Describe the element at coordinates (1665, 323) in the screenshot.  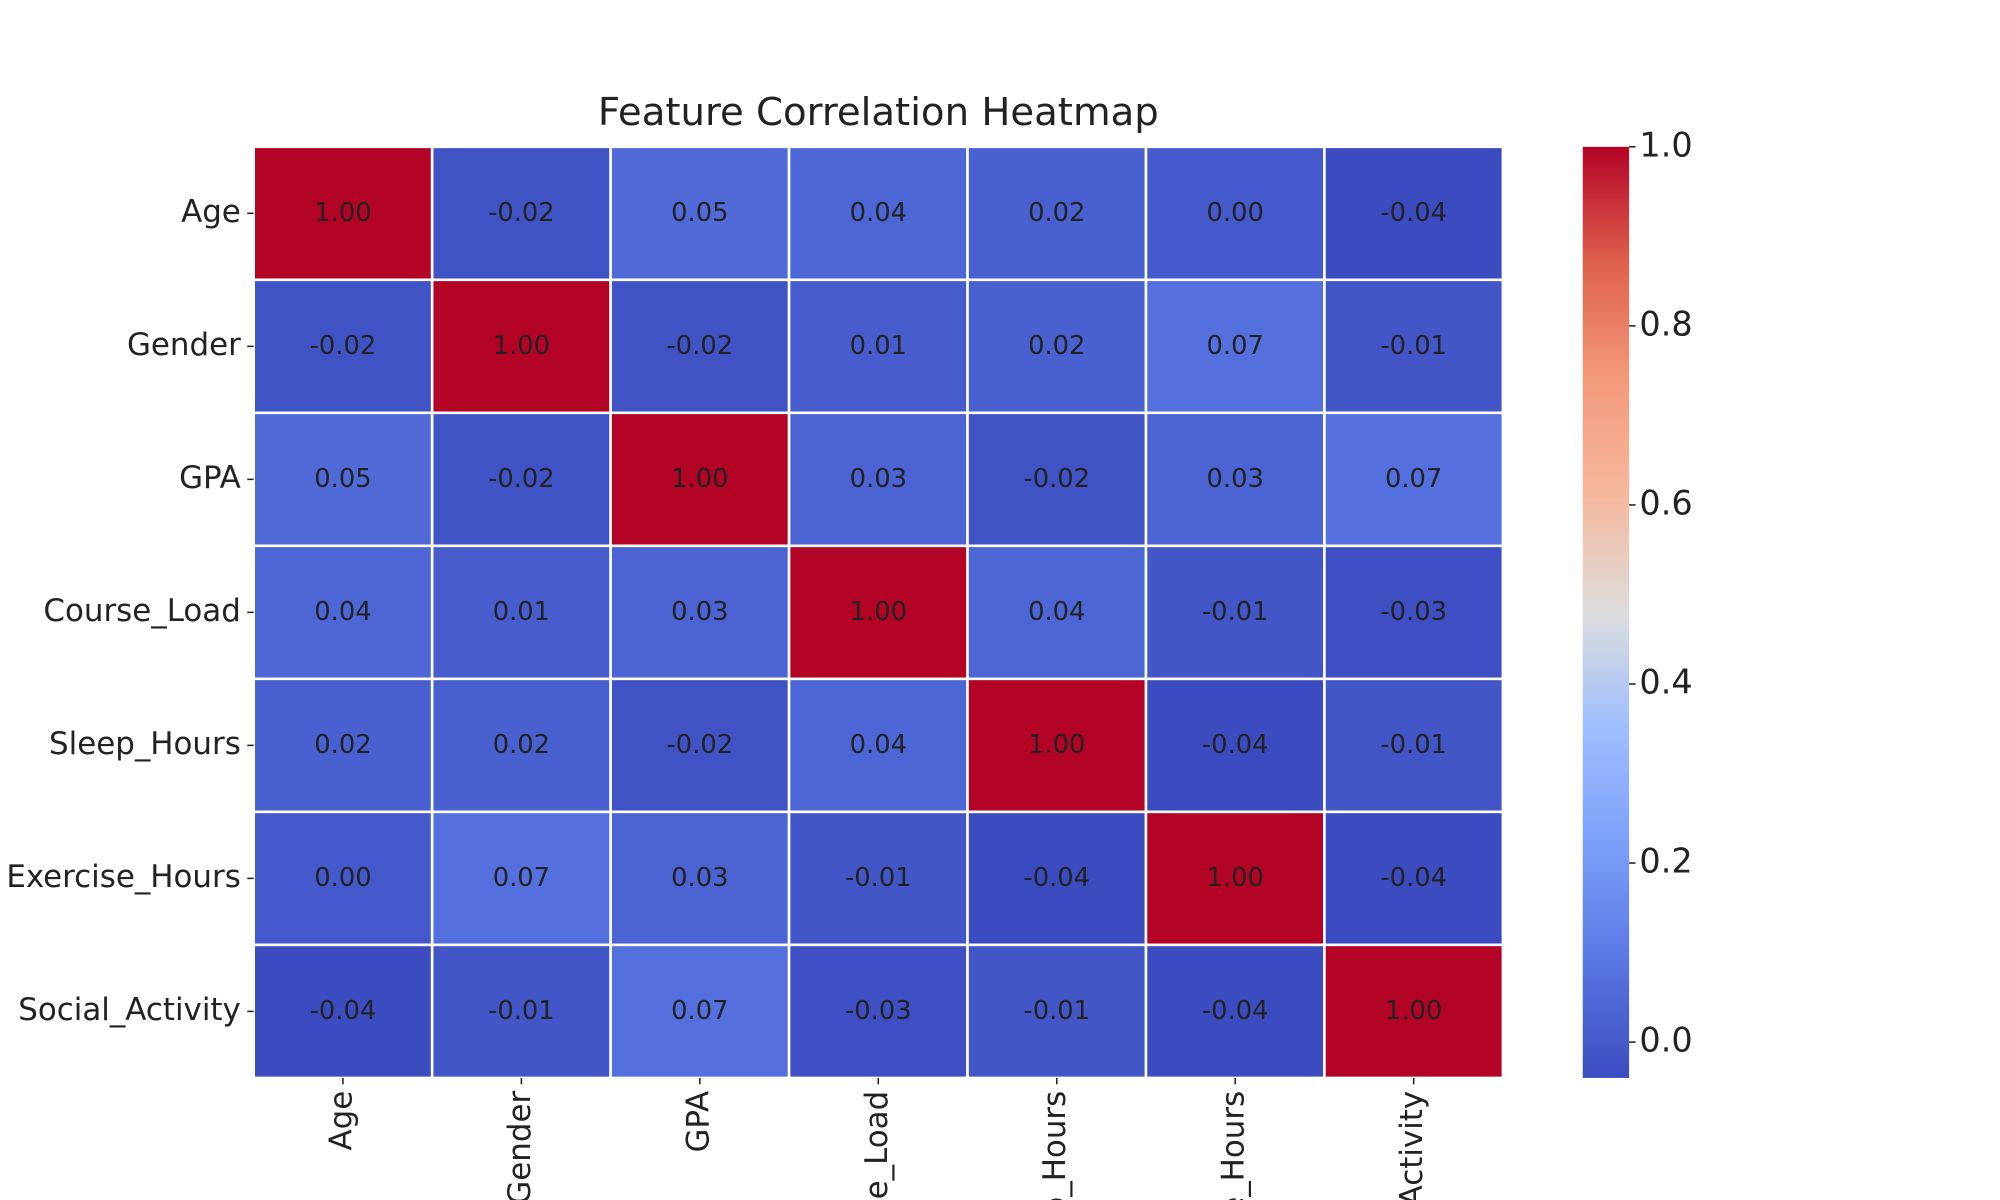
I see `colorbar-tick-label: 0.8` at that location.